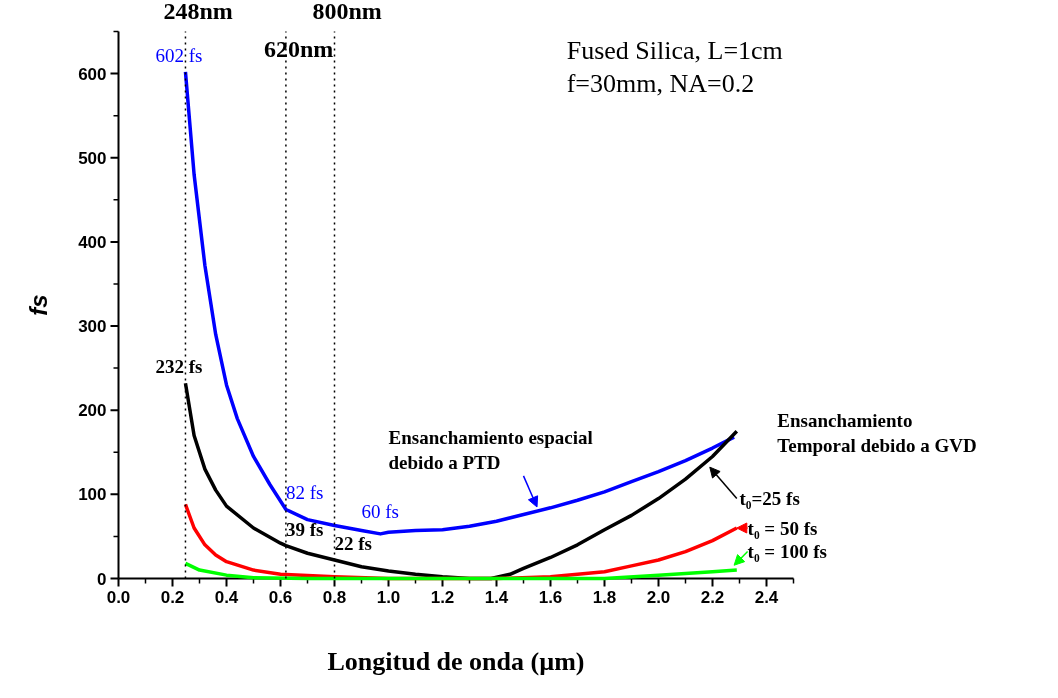 This screenshot has width=1058, height=698. I want to click on annotation: 82 fs, so click(304, 493).